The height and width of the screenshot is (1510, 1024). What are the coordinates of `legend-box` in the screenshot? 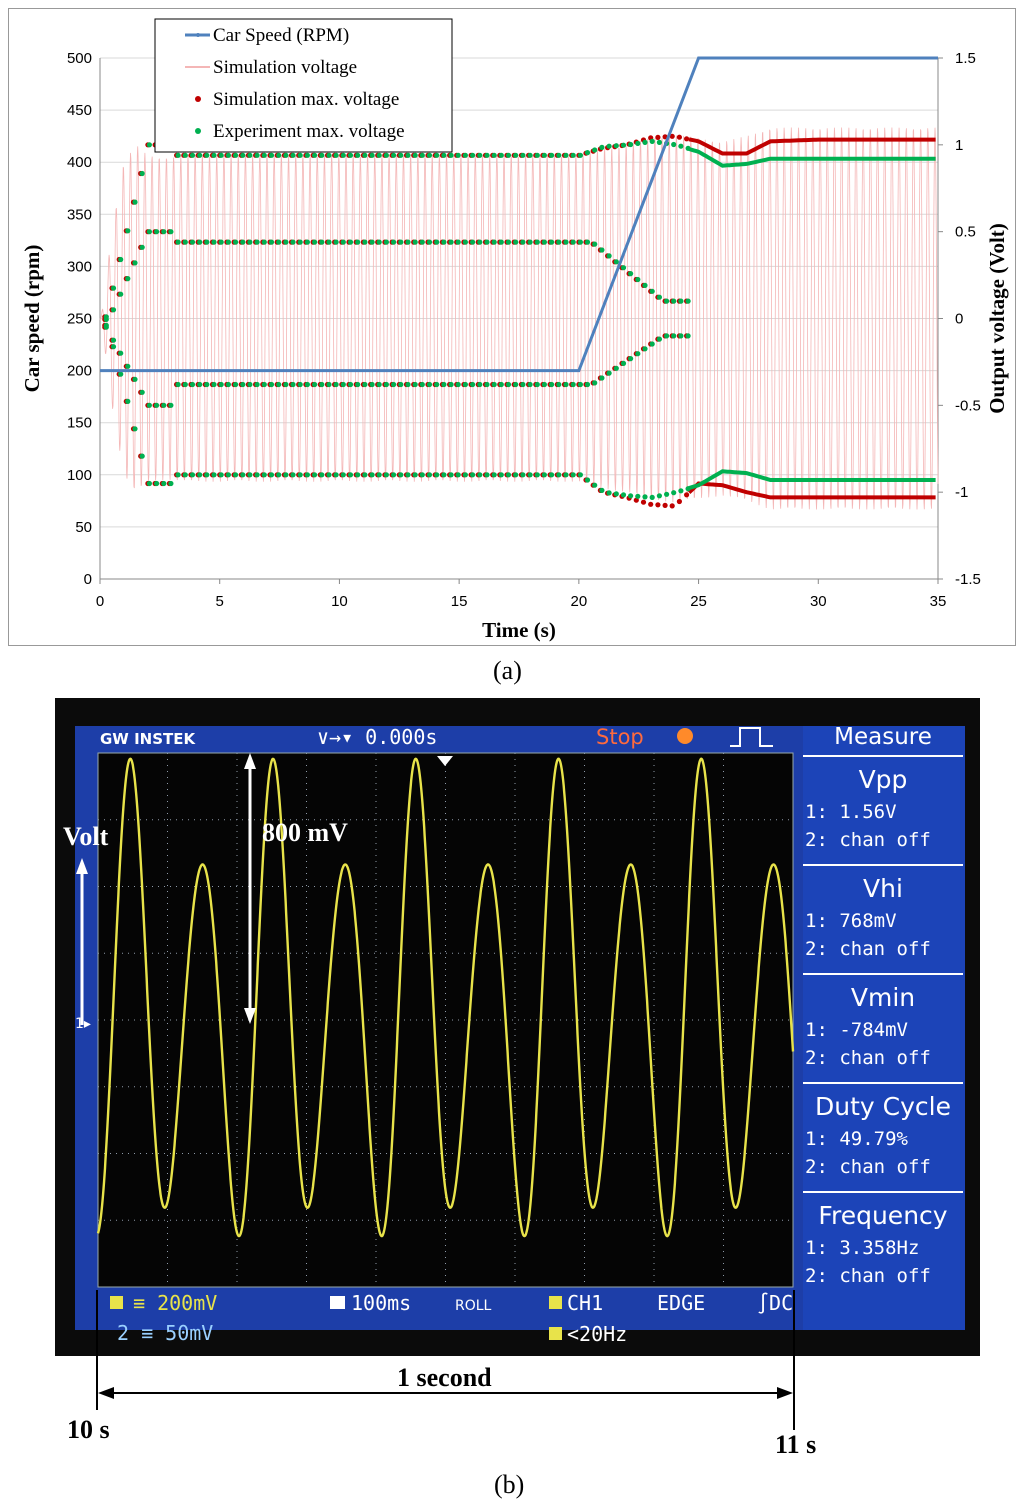 It's located at (303, 85).